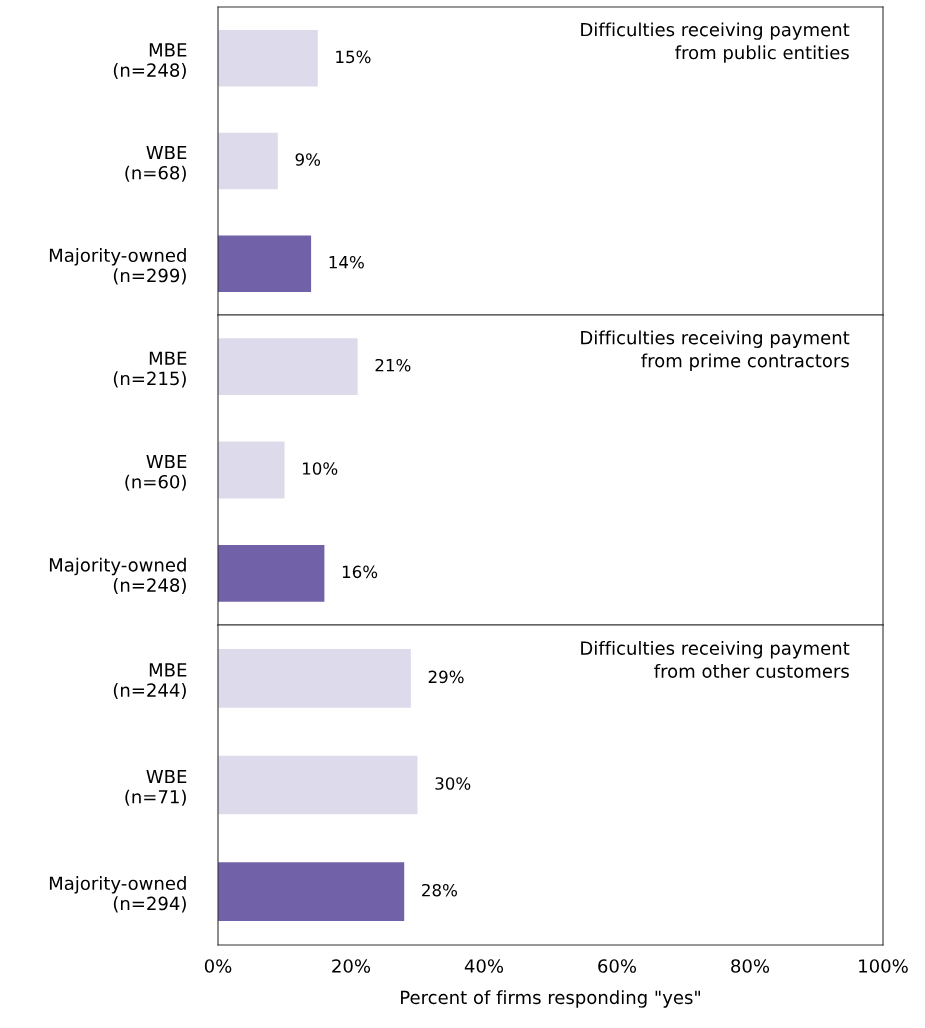  I want to click on data-label: 30%, so click(453, 783).